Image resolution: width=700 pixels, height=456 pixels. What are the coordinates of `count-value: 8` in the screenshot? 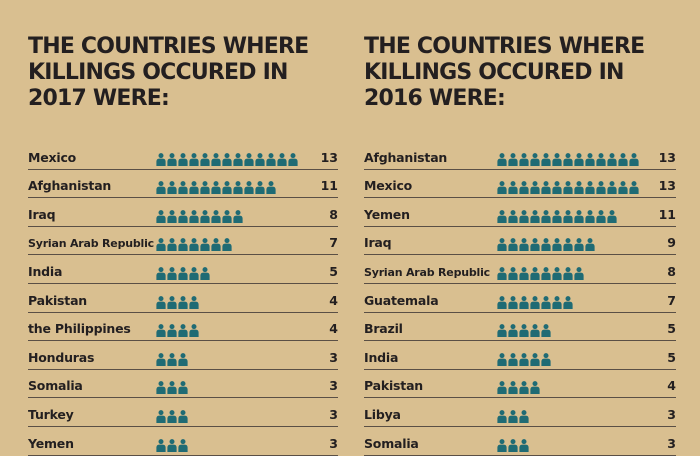 It's located at (671, 271).